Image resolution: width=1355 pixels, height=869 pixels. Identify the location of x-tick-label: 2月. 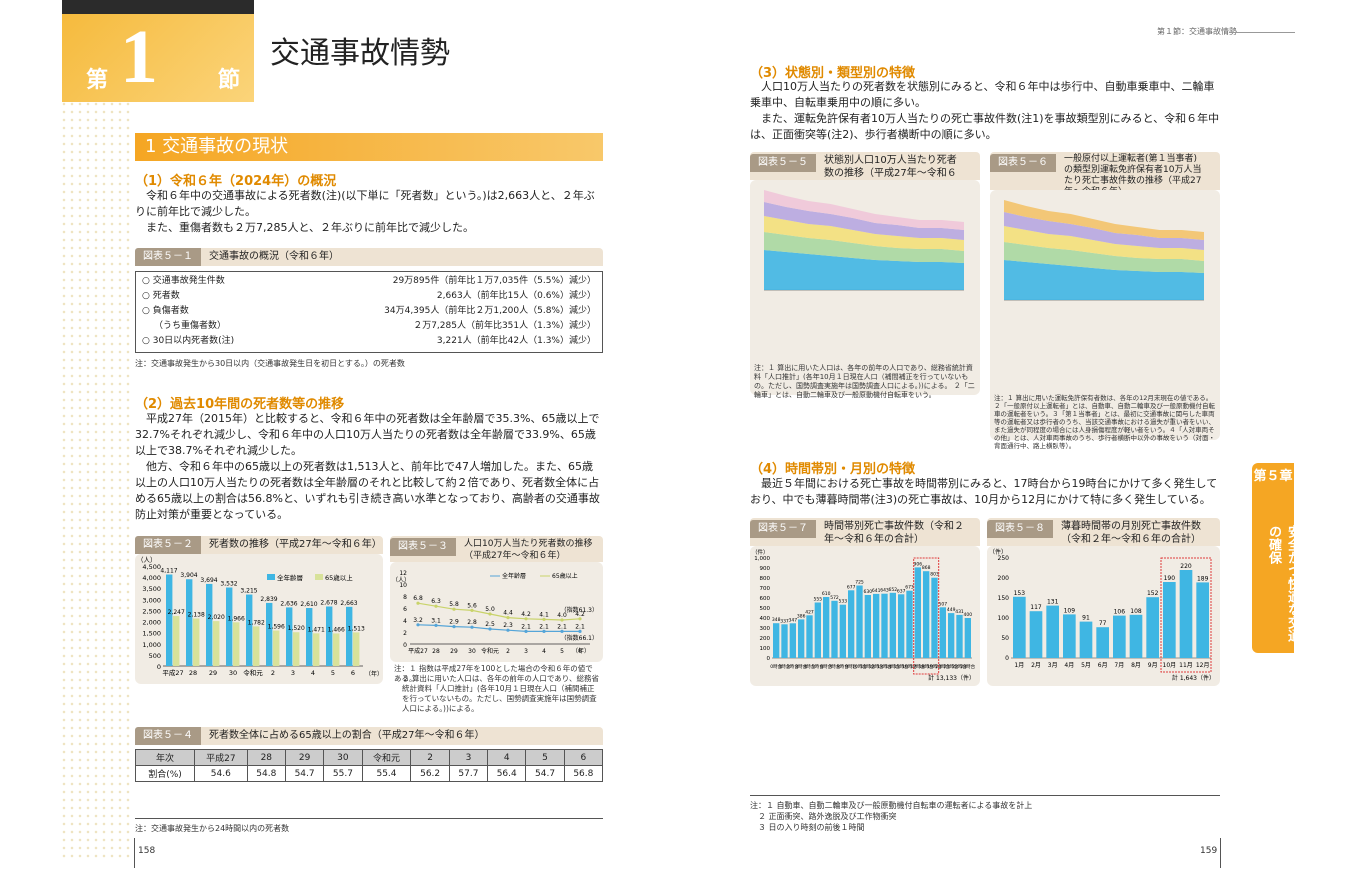
(1036, 665).